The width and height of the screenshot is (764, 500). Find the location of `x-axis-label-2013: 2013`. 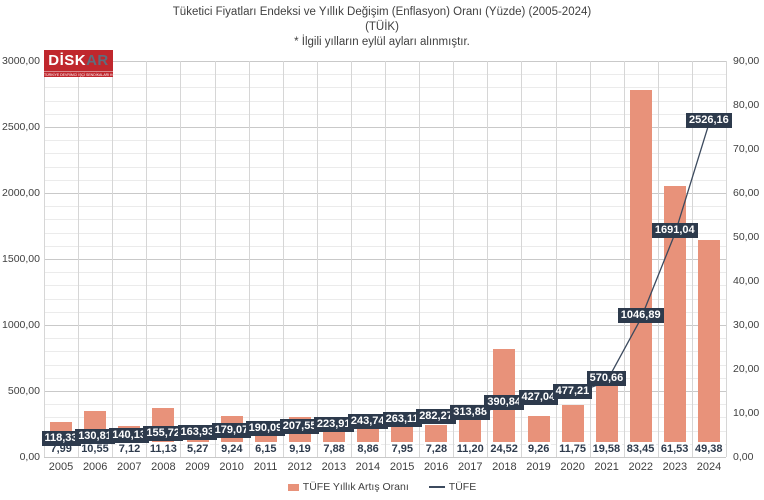

x-axis-label-2013: 2013 is located at coordinates (334, 467).